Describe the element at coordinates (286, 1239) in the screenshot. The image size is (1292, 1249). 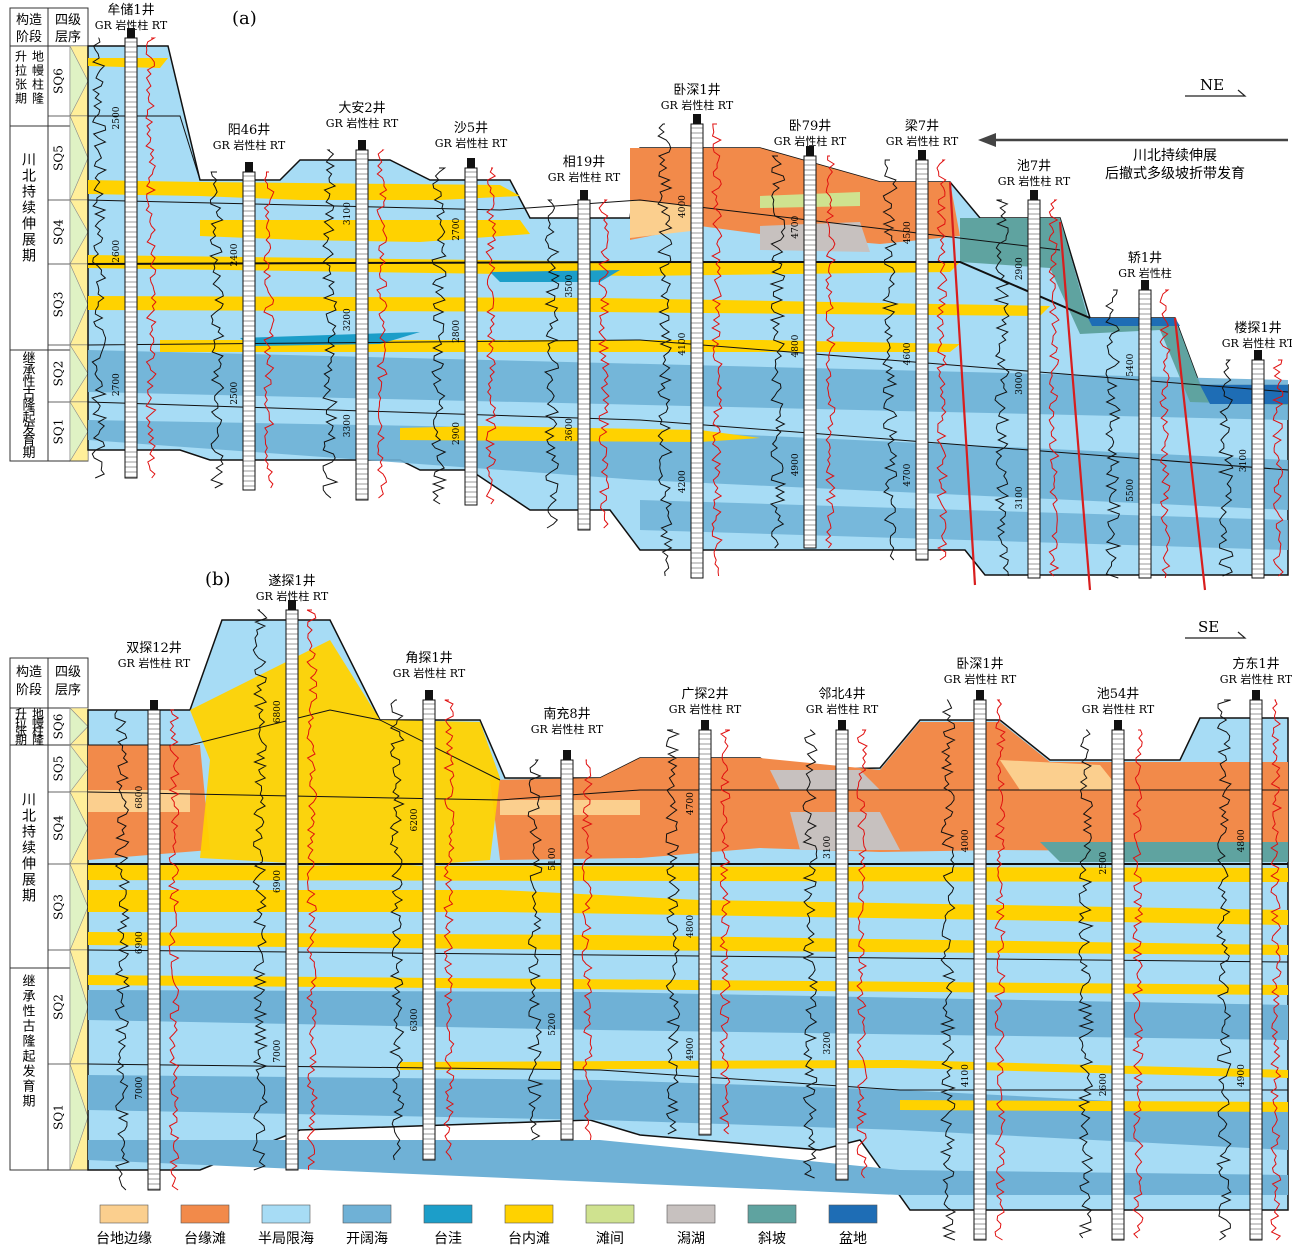
I see `legend-label: 半局限海` at that location.